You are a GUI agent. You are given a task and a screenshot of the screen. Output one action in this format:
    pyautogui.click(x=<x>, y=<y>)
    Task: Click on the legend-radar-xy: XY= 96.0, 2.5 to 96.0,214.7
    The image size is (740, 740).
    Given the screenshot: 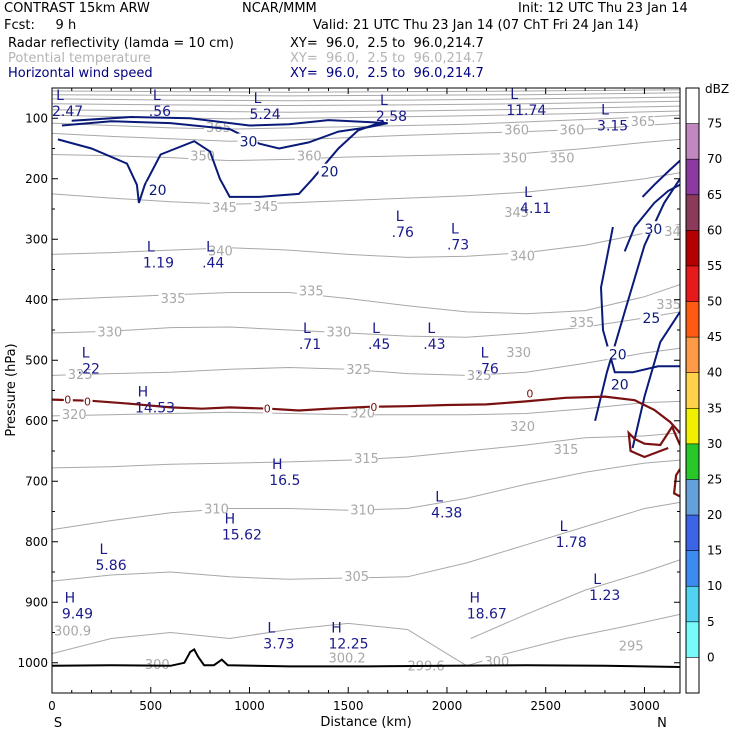 What is the action you would take?
    pyautogui.click(x=387, y=43)
    